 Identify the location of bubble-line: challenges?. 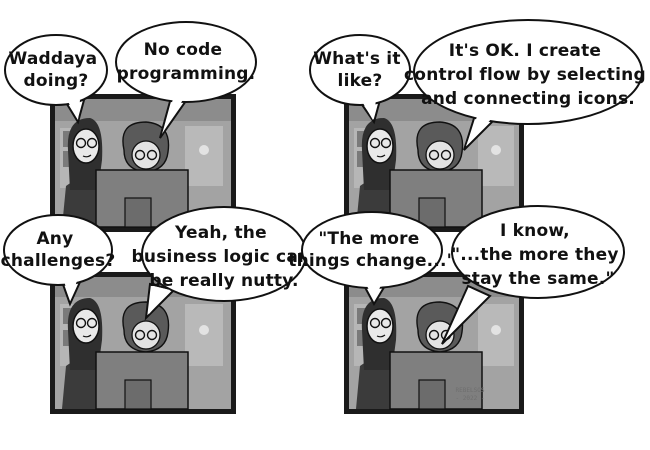
(58, 261).